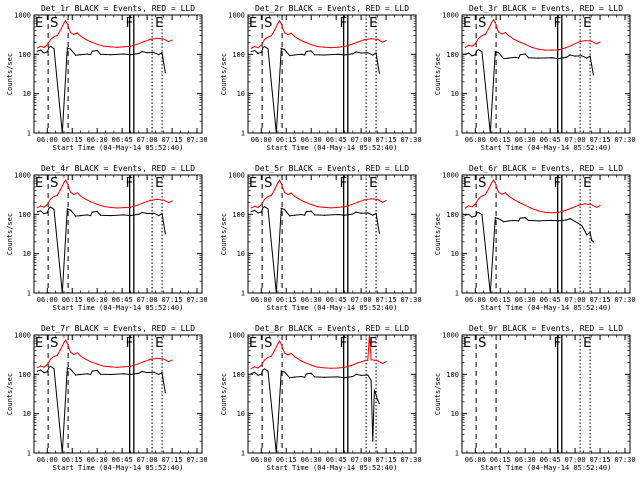  I want to click on panel-4-x-tick-label: 06:45, so click(122, 300).